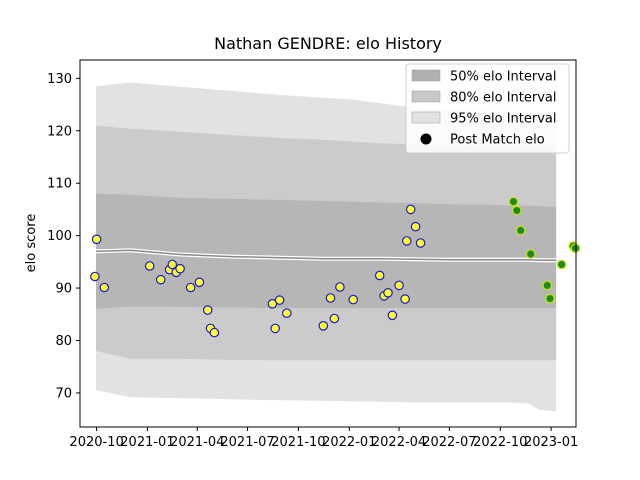 This screenshot has width=640, height=480. Describe the element at coordinates (63, 393) in the screenshot. I see `y-tick-label: 70` at that location.